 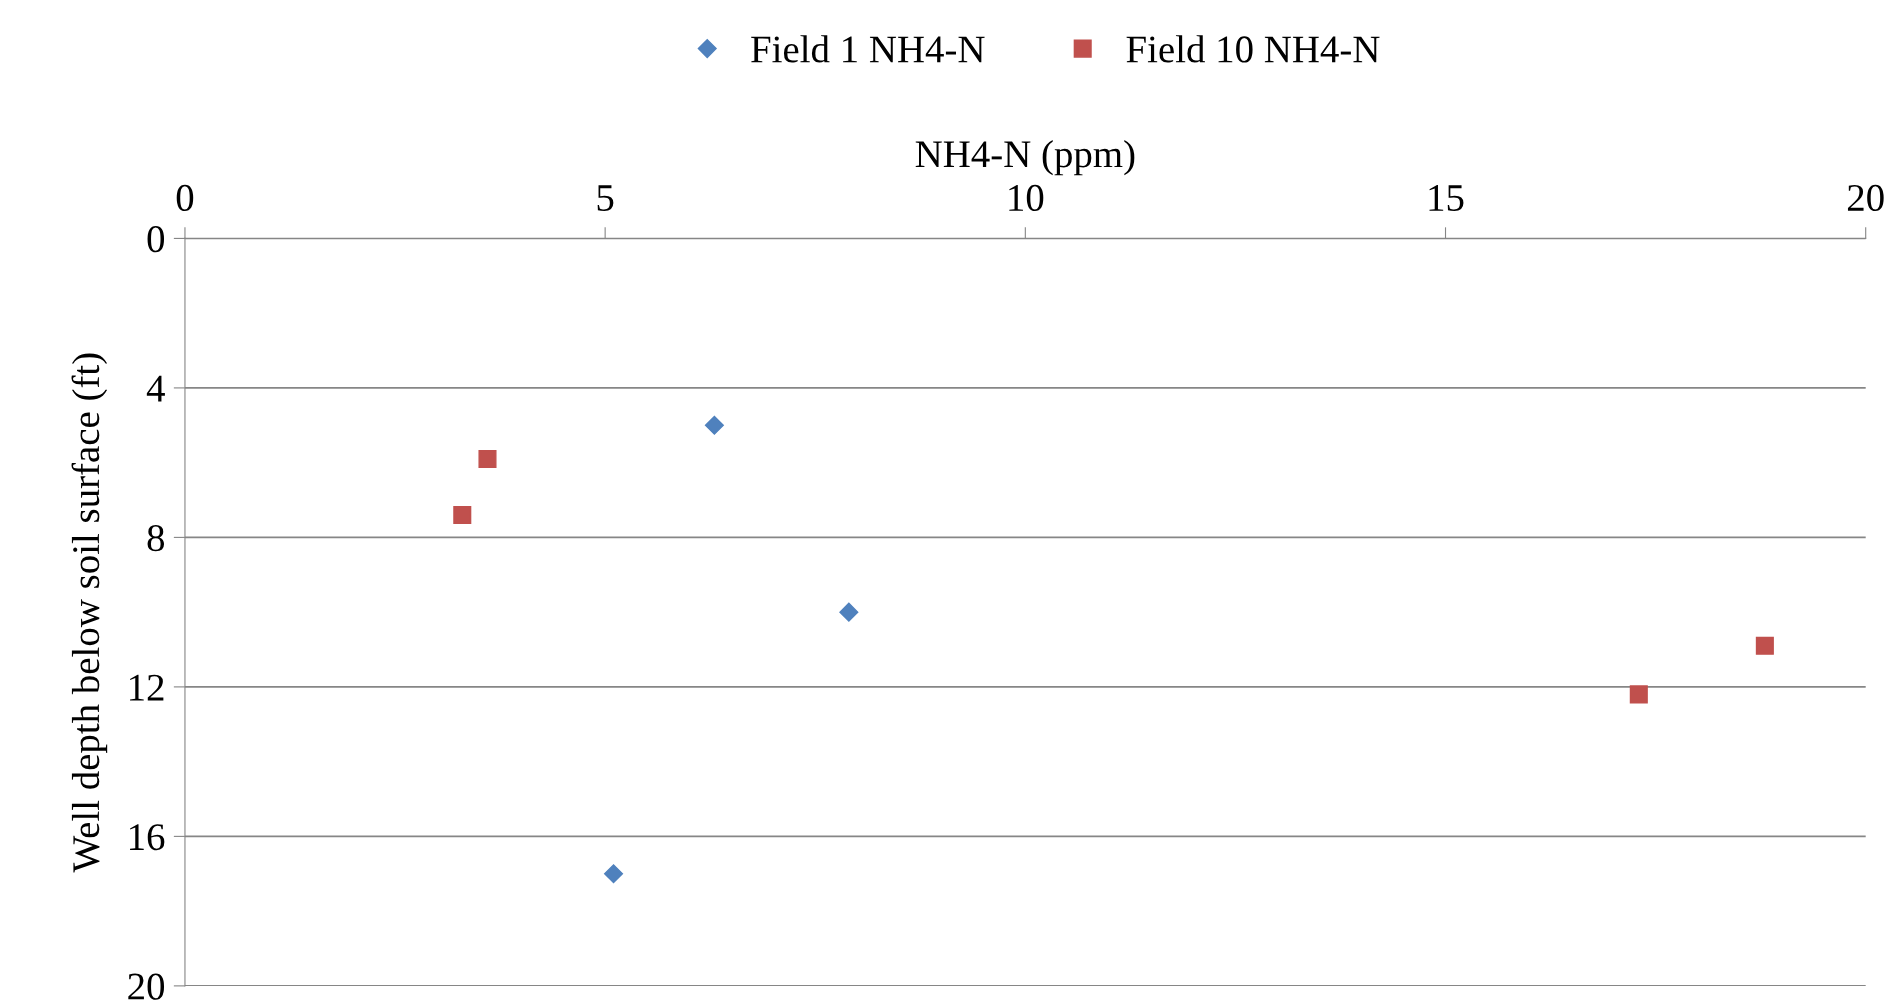 What do you see at coordinates (89, 613) in the screenshot?
I see `y-axis-title: Well depth below soil surface (ft)` at bounding box center [89, 613].